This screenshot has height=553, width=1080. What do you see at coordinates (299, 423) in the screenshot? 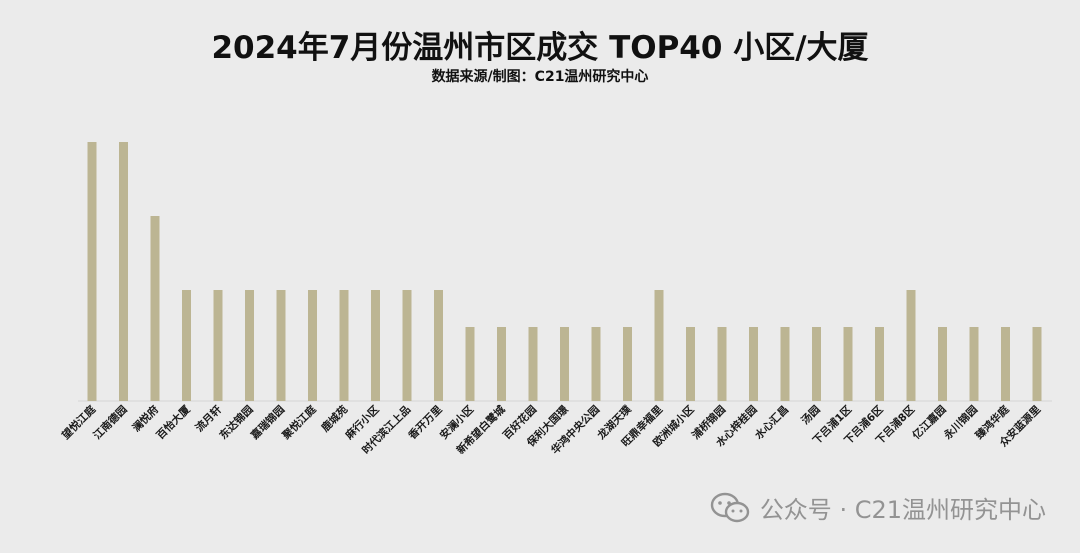
I see `x-tick-label: 聚悦江庭` at bounding box center [299, 423].